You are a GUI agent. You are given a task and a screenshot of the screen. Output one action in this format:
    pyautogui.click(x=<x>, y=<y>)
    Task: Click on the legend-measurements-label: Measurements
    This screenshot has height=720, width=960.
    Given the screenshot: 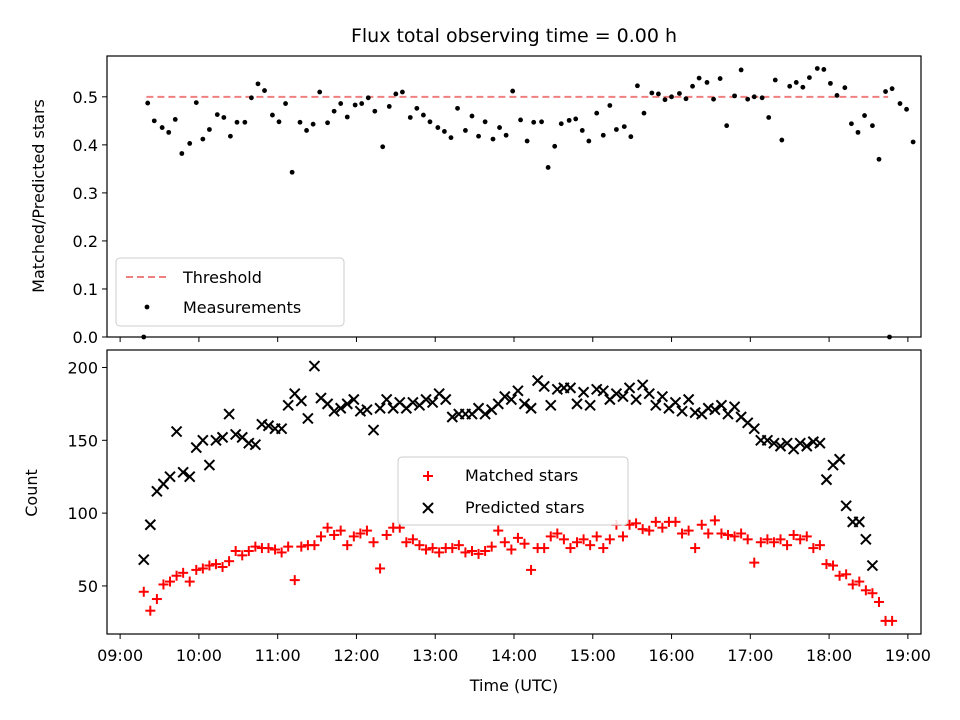 What is the action you would take?
    pyautogui.click(x=242, y=307)
    